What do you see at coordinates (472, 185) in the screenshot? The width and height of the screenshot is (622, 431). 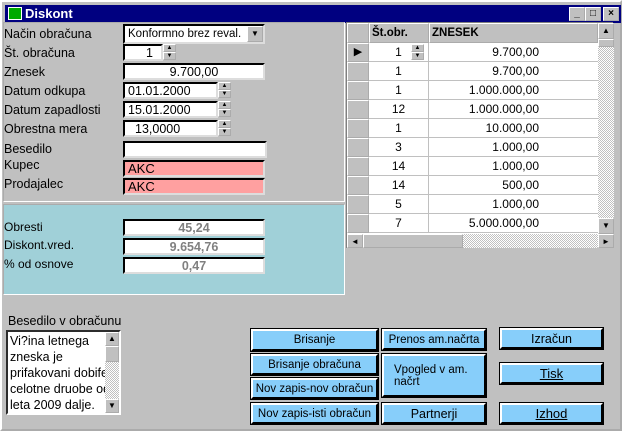 I see `table-row: 14 500,00` at bounding box center [472, 185].